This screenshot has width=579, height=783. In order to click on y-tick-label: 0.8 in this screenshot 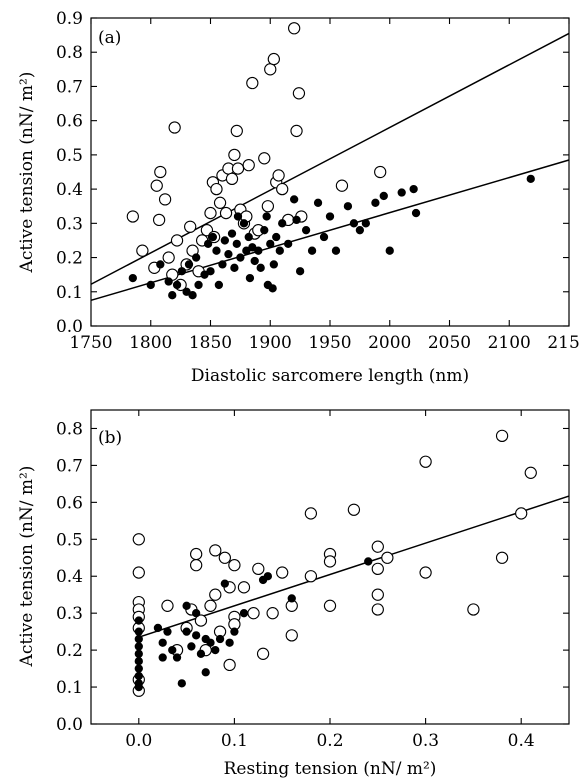, I will do `click(69, 429)`.